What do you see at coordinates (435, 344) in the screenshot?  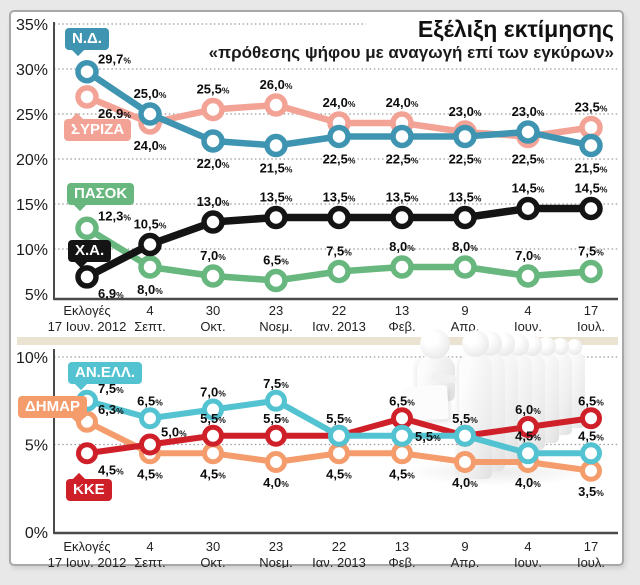 I see `seated-figurine-head` at bounding box center [435, 344].